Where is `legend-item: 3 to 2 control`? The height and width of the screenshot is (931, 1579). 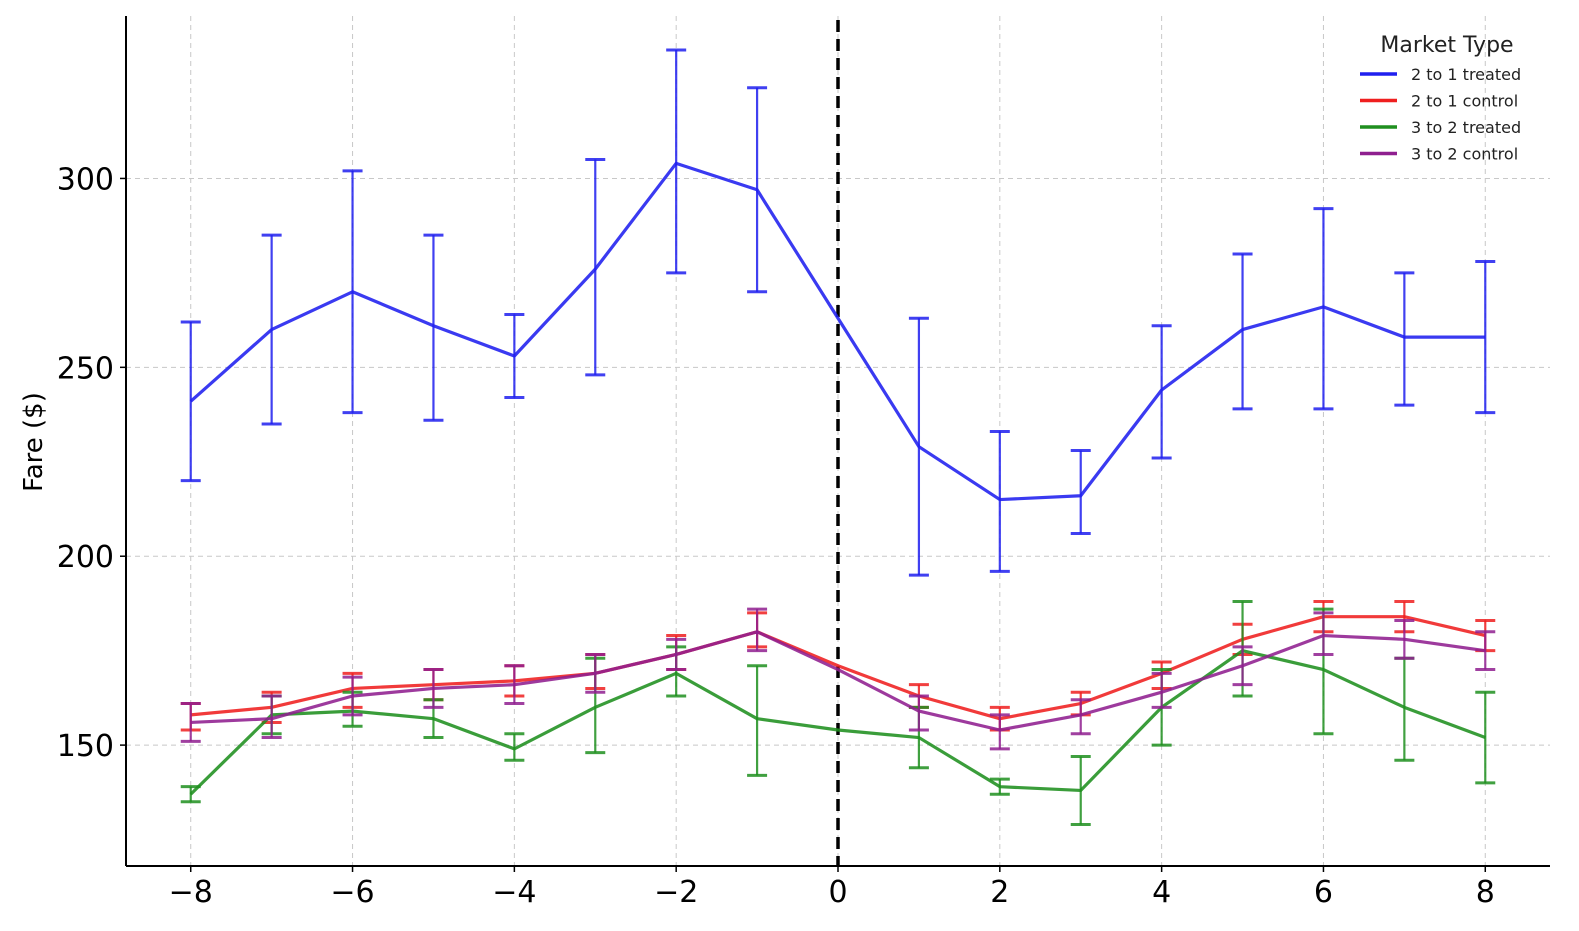
legend-item: 3 to 2 control is located at coordinates (1439, 154).